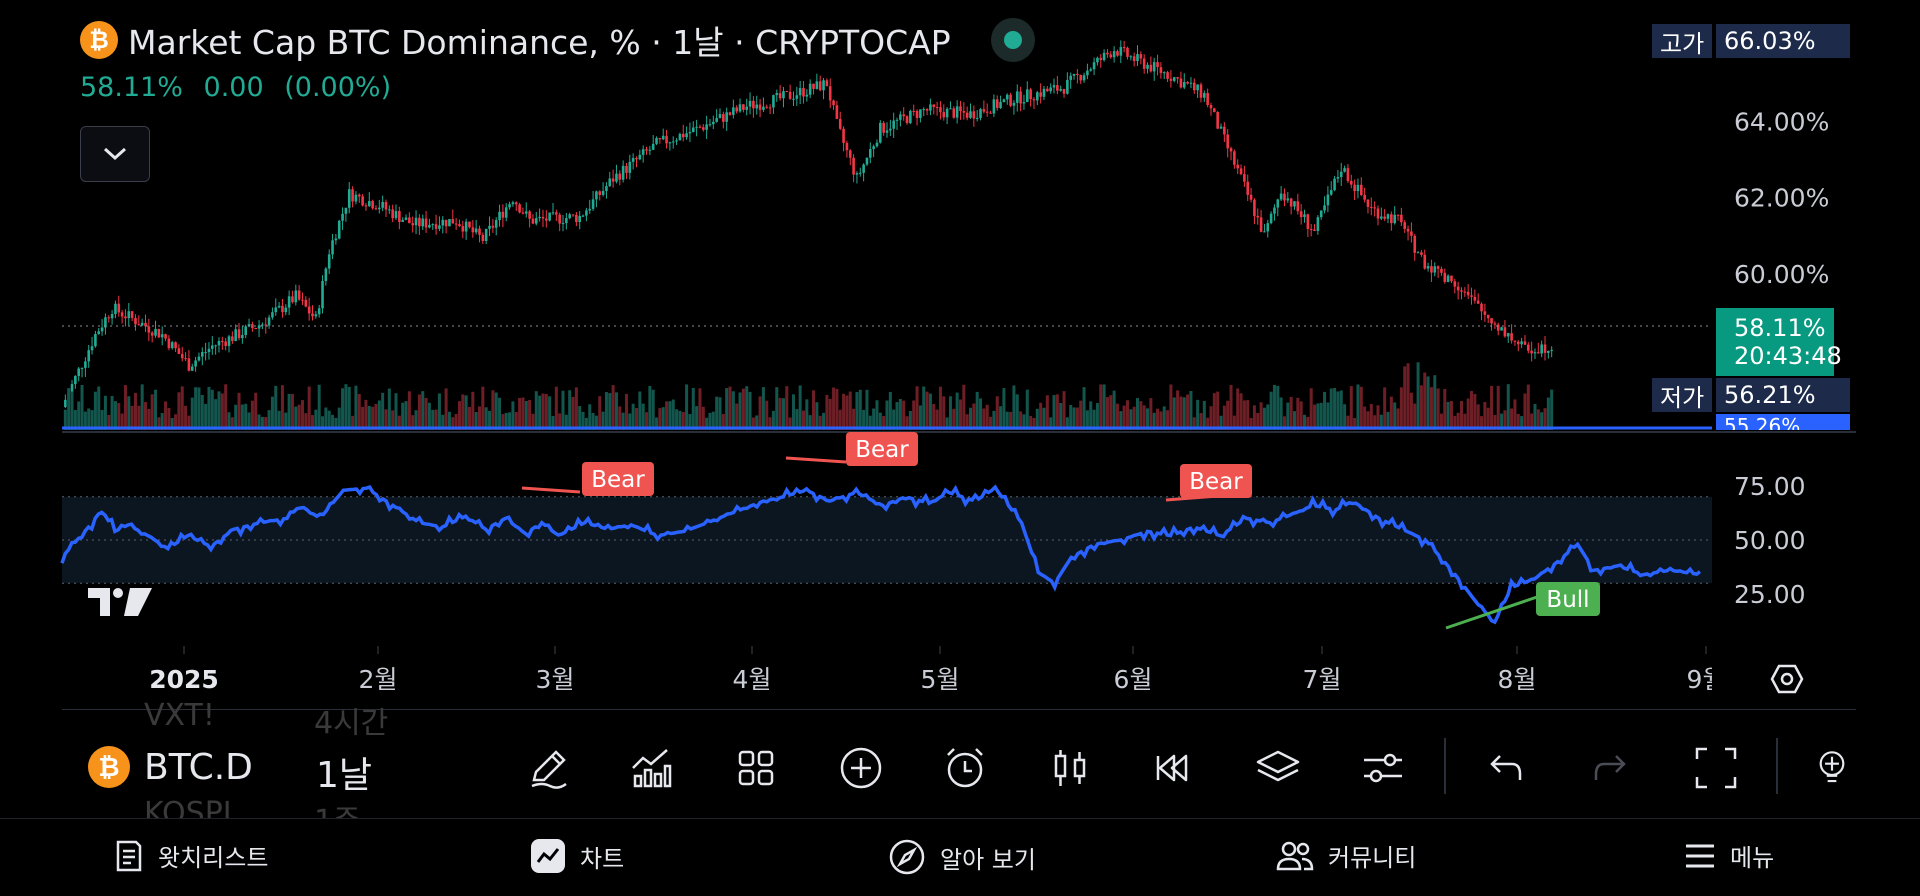  I want to click on fullscreen-button, so click(1716, 768).